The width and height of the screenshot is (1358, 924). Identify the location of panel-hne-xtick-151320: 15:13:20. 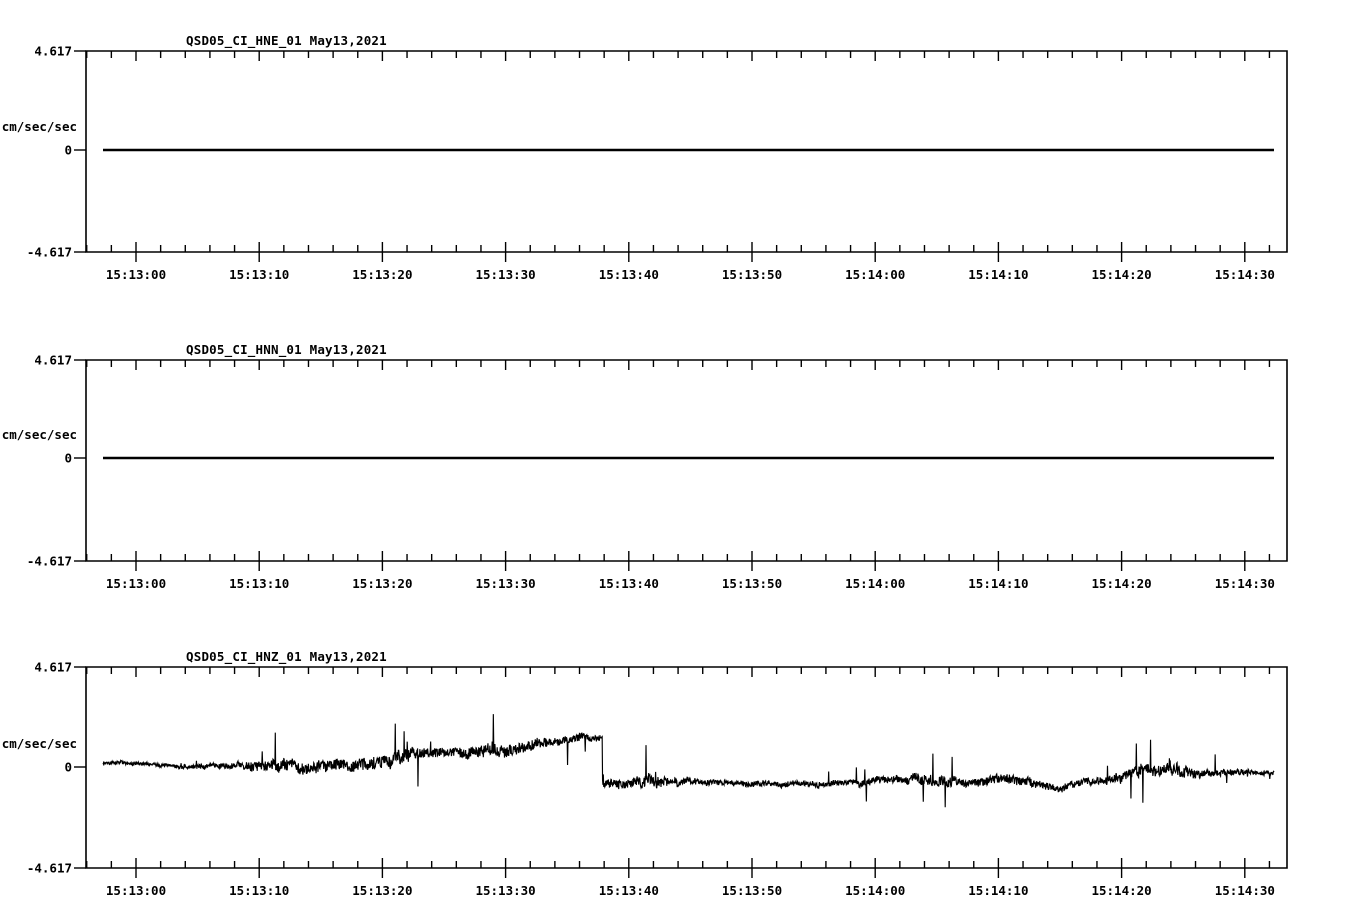
(382, 274).